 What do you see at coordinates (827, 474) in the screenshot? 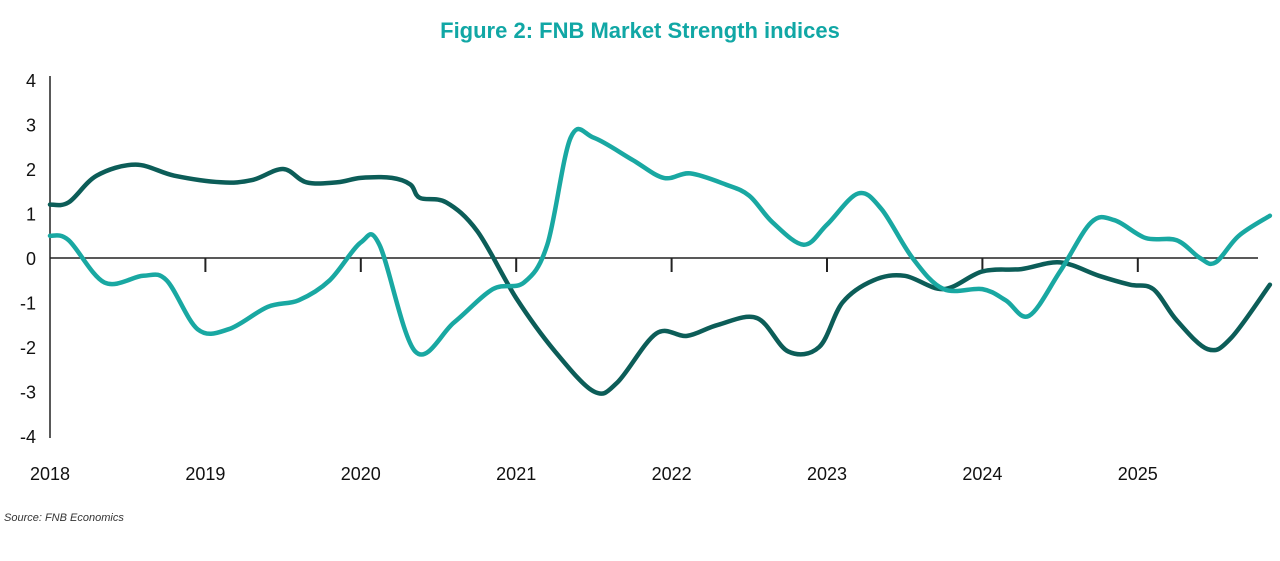
I see `x-tick-label: 2023` at bounding box center [827, 474].